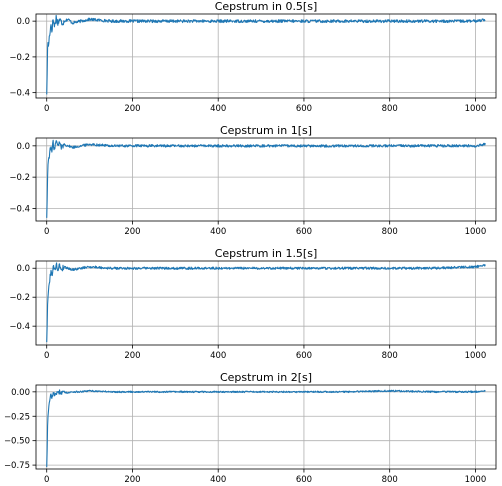  I want to click on y-tick-label: 0.00, so click(20, 393).